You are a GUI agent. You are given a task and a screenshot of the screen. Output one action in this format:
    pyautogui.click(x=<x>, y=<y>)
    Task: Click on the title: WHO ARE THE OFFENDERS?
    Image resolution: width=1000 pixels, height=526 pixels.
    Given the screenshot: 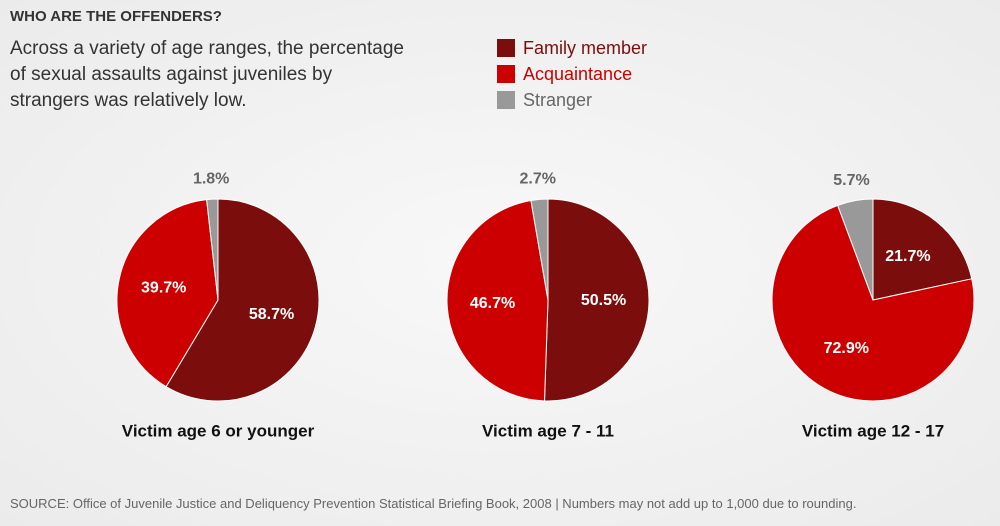 What is the action you would take?
    pyautogui.click(x=116, y=16)
    